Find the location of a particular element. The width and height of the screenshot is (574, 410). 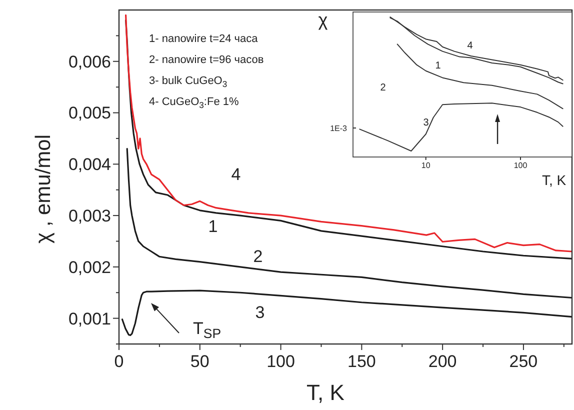

x-tick-label: 250 is located at coordinates (523, 361).